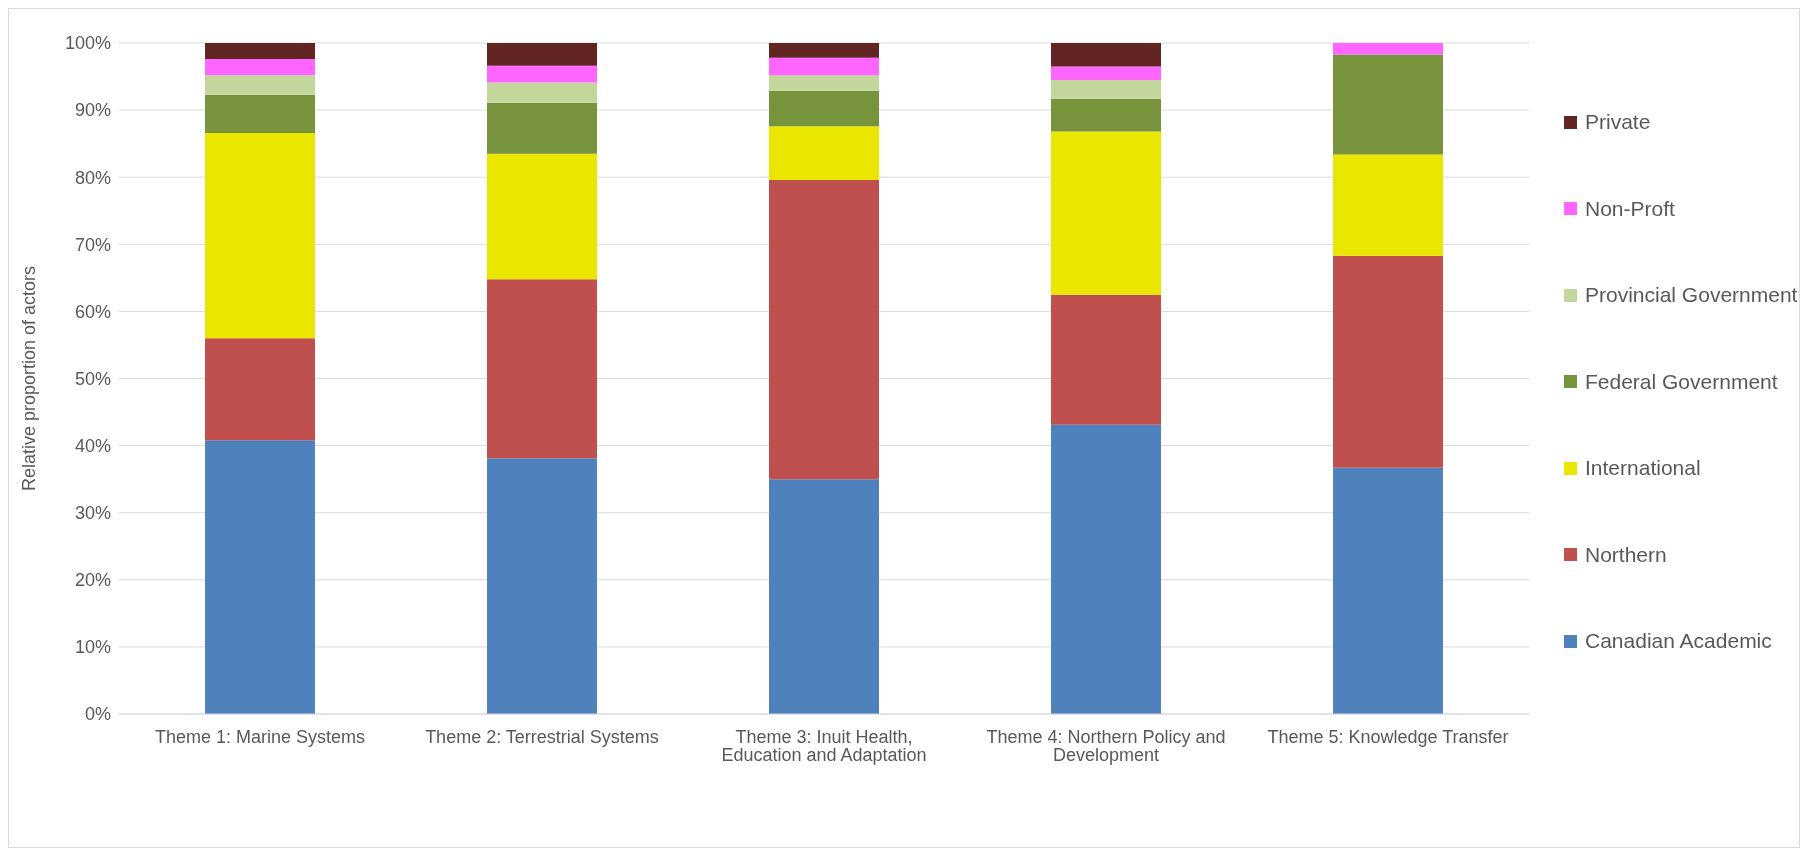  Describe the element at coordinates (92, 378) in the screenshot. I see `y-tick-label: 50%` at that location.